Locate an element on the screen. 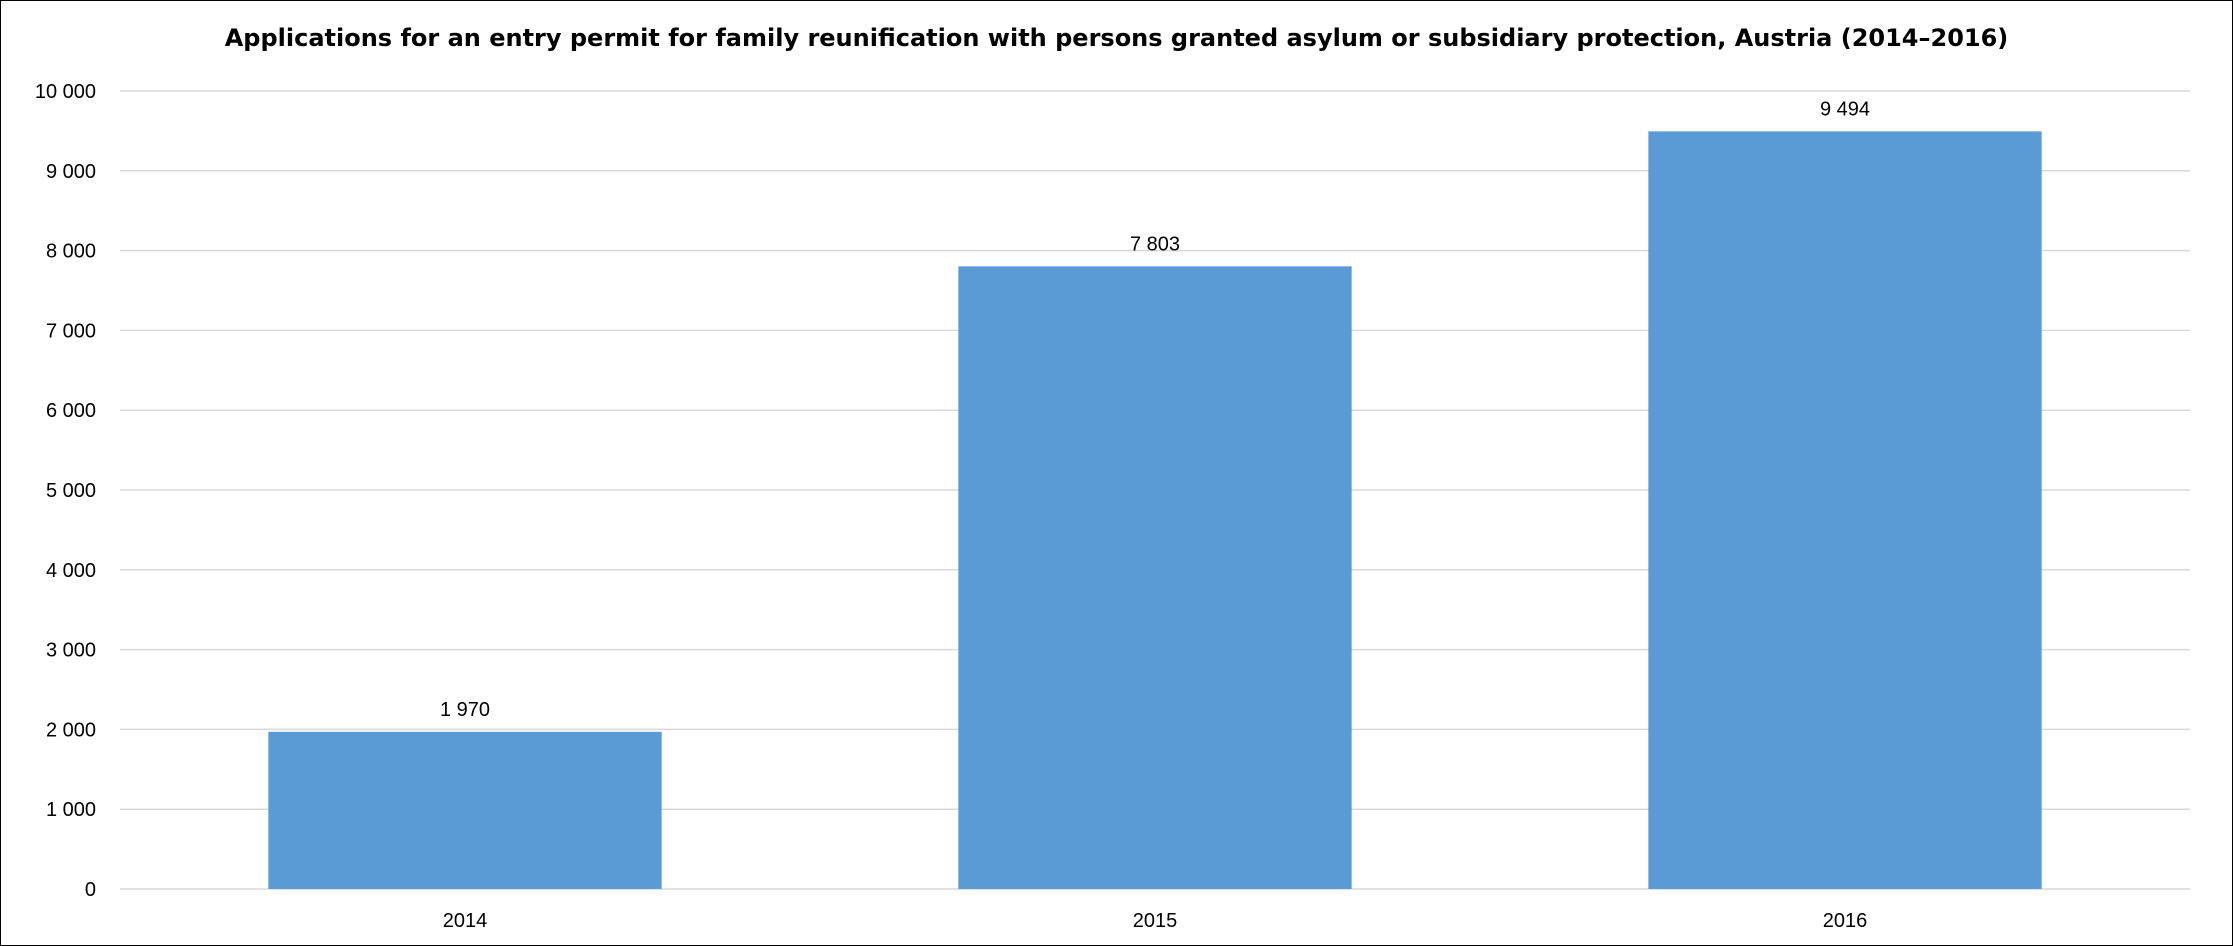 This screenshot has width=2233, height=946. y-tick-label: 5 000 is located at coordinates (71, 491).